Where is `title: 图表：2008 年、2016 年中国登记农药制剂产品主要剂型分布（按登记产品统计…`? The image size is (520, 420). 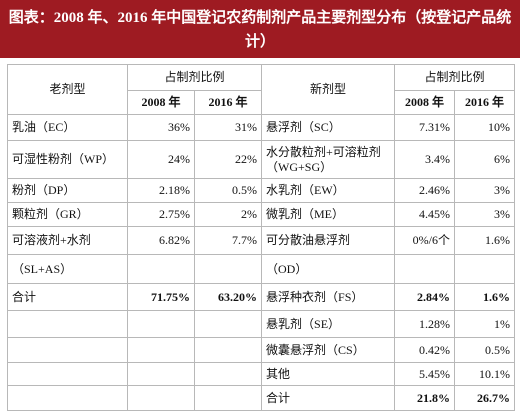 title: 图表：2008 年、2016 年中国登记农药制剂产品主要剂型分布（按登记产品统计… is located at coordinates (260, 29).